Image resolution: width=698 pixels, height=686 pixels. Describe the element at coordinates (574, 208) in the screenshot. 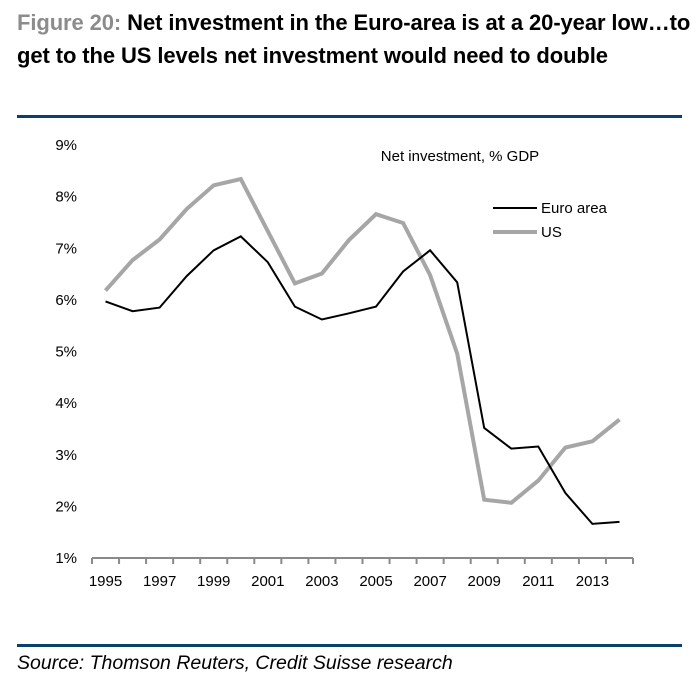

I see `legend-label: Euro area` at that location.